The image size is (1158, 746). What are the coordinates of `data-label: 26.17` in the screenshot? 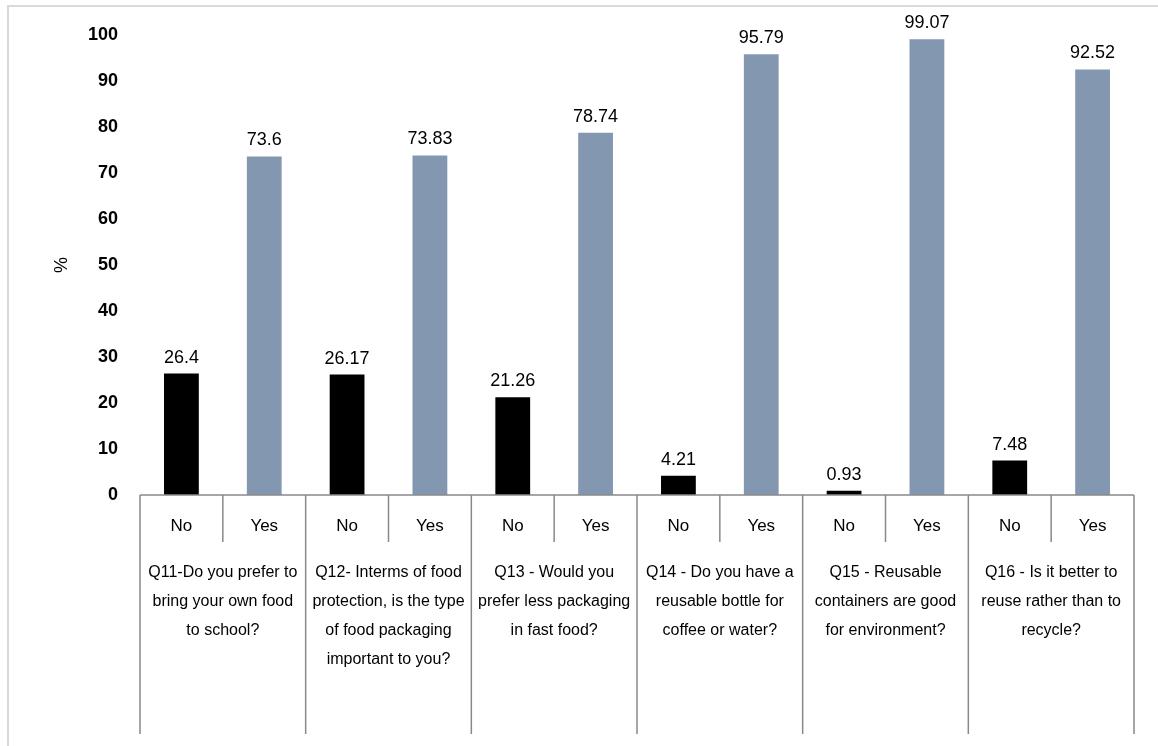 It's located at (347, 357).